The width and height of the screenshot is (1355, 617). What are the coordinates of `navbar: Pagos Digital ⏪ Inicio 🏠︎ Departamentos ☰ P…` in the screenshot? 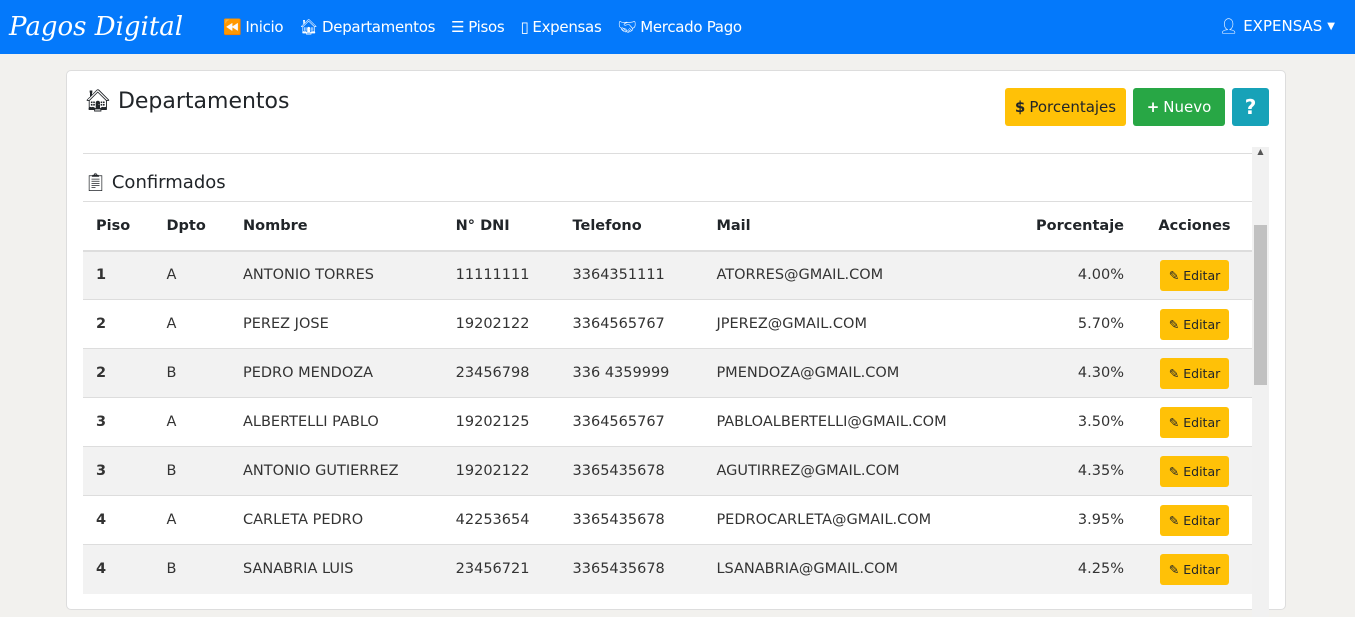 It's located at (677, 27).